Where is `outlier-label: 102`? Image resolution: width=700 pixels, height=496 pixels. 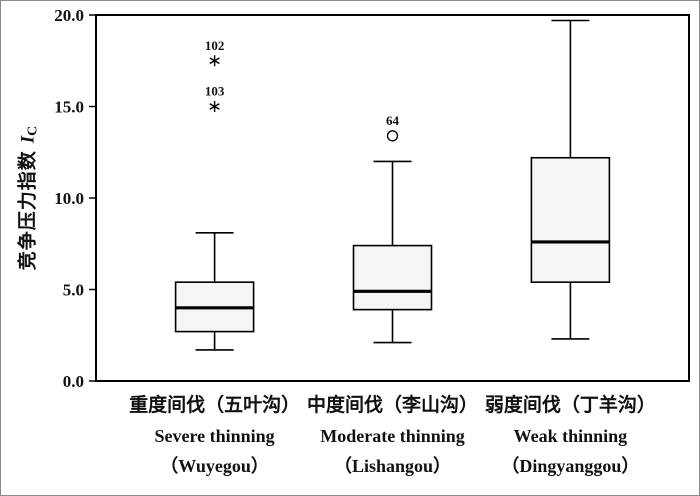 outlier-label: 102 is located at coordinates (215, 45).